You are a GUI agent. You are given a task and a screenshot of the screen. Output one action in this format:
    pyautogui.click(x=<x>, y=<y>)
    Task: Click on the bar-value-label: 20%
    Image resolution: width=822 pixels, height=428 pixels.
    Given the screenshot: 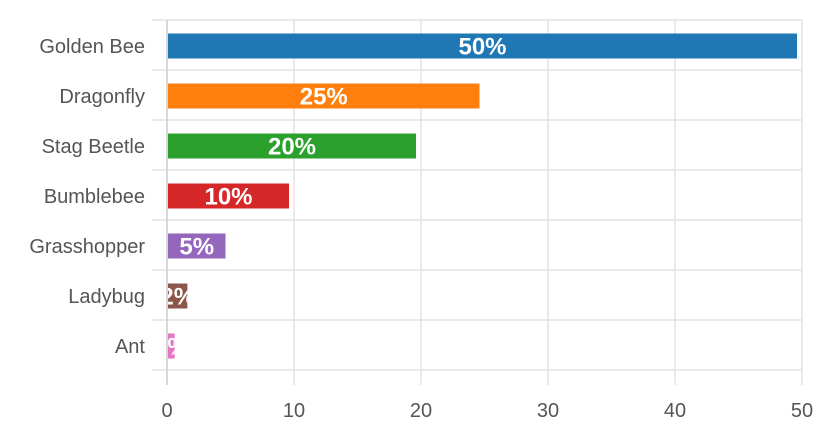 What is the action you would take?
    pyautogui.click(x=292, y=147)
    